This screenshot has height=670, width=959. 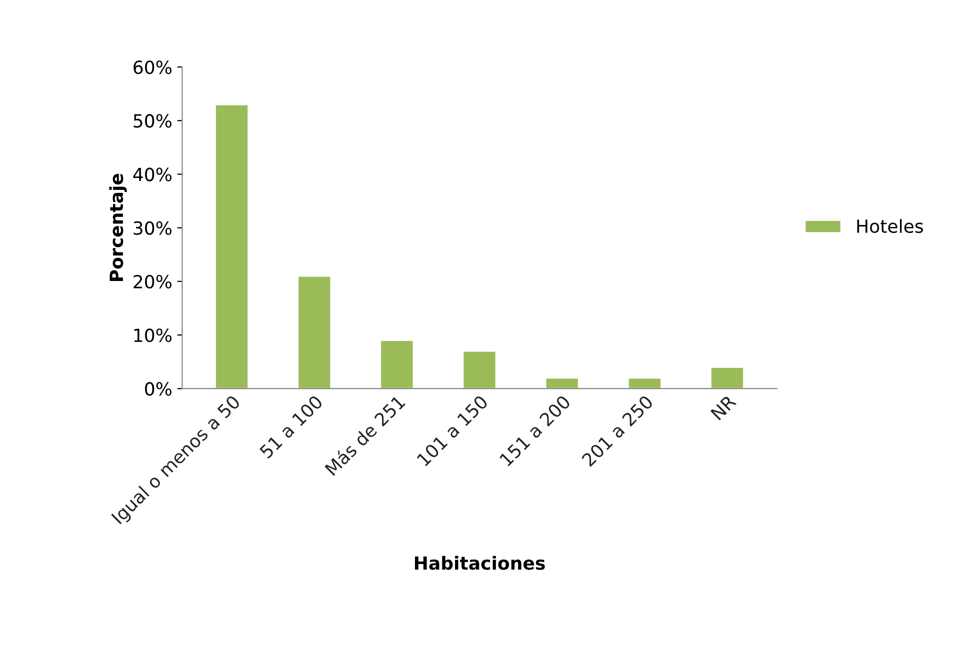 I want to click on y-tick-label: 40%, so click(x=152, y=175).